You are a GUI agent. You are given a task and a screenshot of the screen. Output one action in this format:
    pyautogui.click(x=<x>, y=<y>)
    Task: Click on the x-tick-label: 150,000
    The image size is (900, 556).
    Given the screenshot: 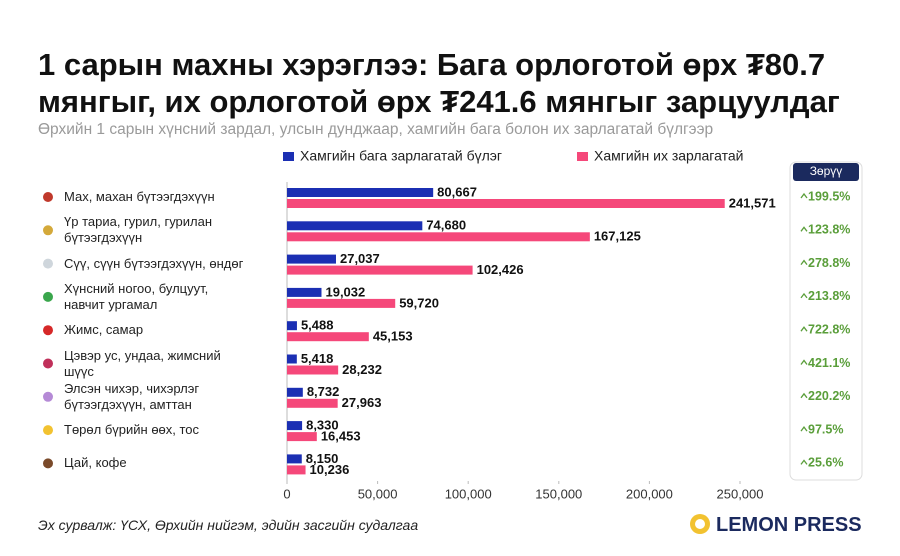 What is the action you would take?
    pyautogui.click(x=558, y=493)
    